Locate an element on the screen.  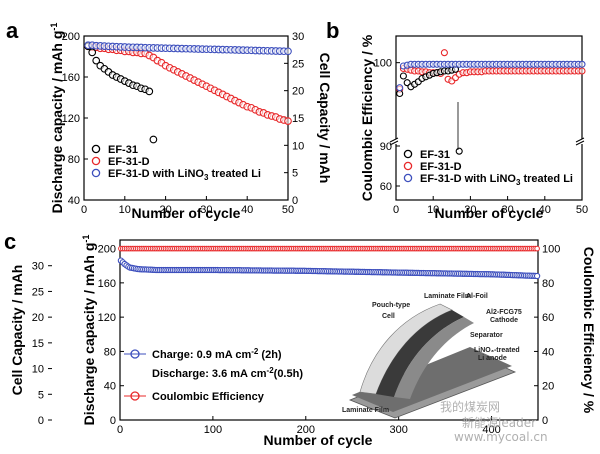
panel-a-y-tick-label: 120 is located at coordinates (71, 119).